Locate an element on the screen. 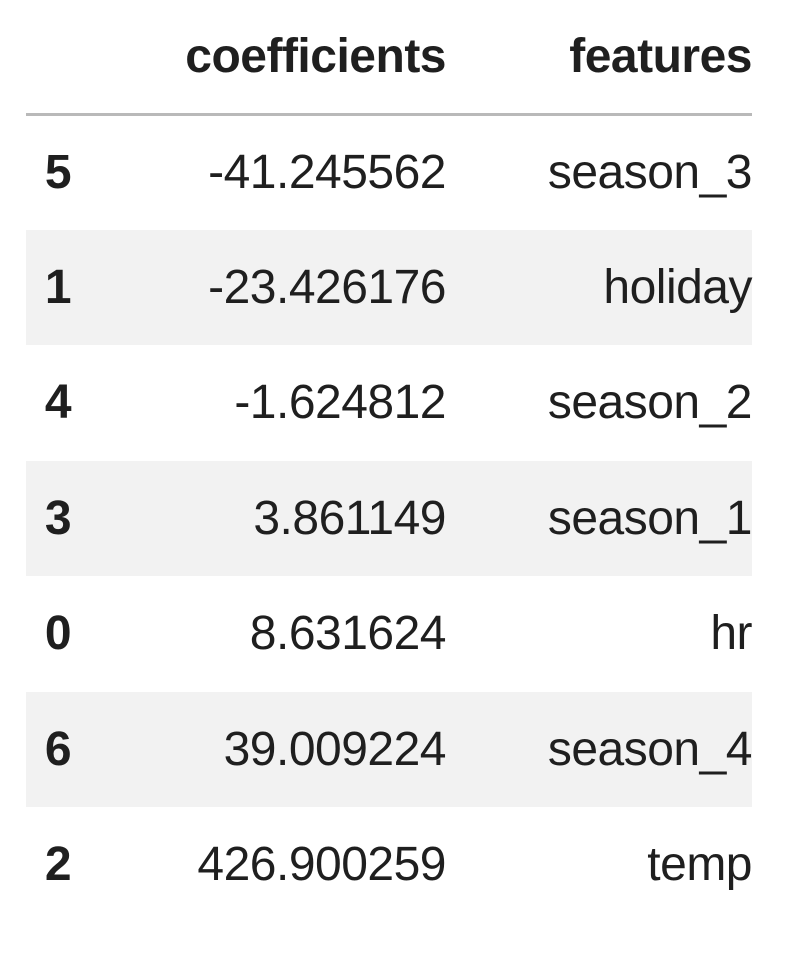  header-row: coefficients features is located at coordinates (389, 58).